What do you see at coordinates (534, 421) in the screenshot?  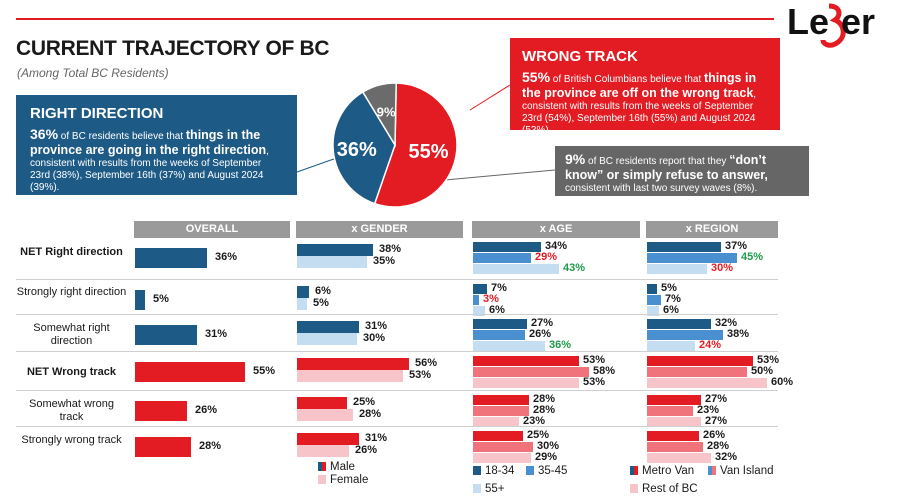 I see `age-value: 23%` at bounding box center [534, 421].